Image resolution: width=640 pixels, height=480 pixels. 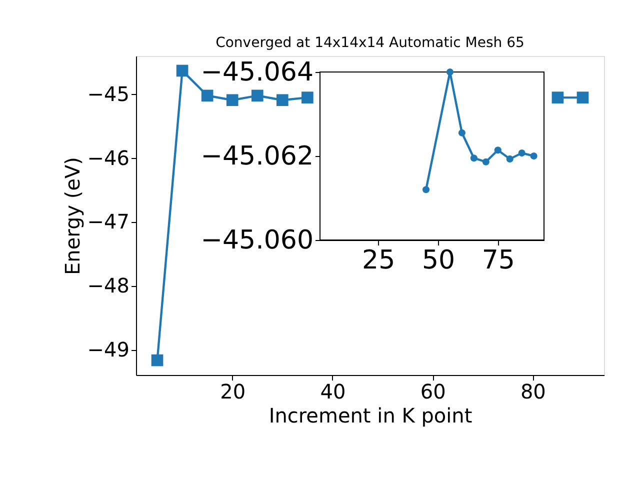 I want to click on x-tick-label: 60, so click(x=433, y=392).